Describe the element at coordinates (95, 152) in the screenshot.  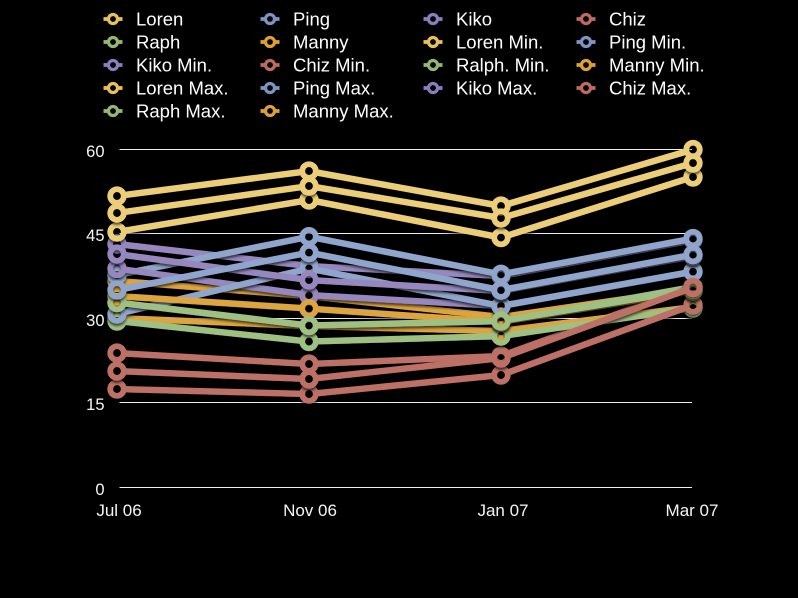
I see `svg-text: 60` at that location.